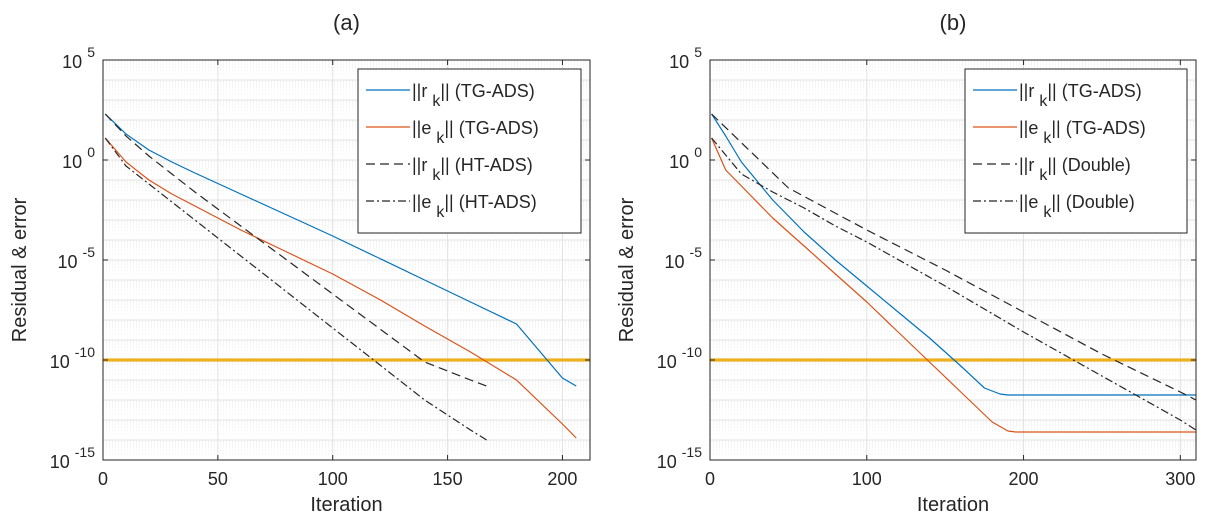 The height and width of the screenshot is (524, 1218). Describe the element at coordinates (472, 169) in the screenshot. I see `legend-label-2: ||r k|| (HT-ADS)` at that location.